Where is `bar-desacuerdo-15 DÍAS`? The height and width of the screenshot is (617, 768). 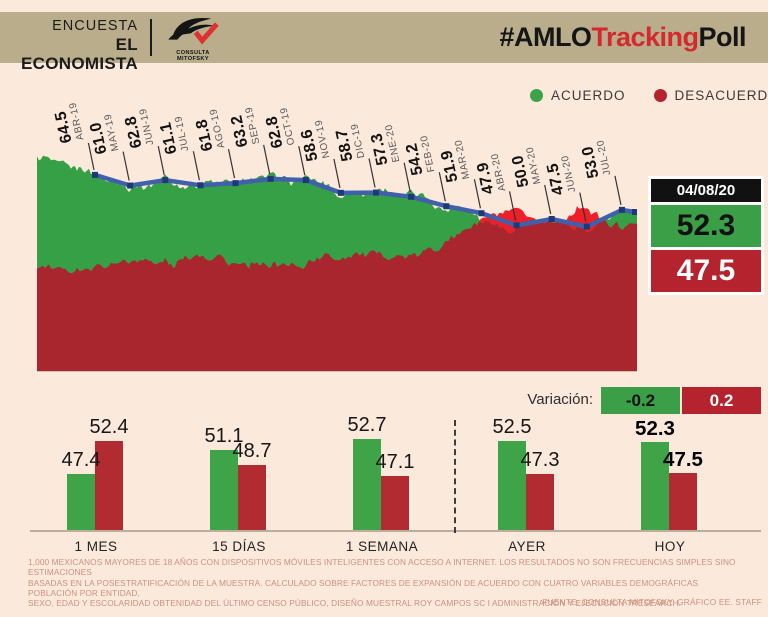
bar-desacuerdo-15 DÍAS is located at coordinates (252, 498).